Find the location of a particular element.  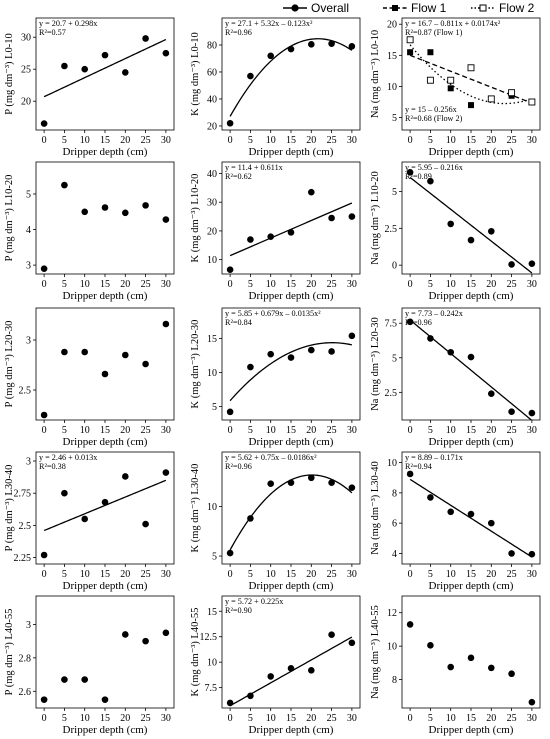

equation-annotation: y = 5.85 + 0.679x – 0.0135x² is located at coordinates (273, 313).